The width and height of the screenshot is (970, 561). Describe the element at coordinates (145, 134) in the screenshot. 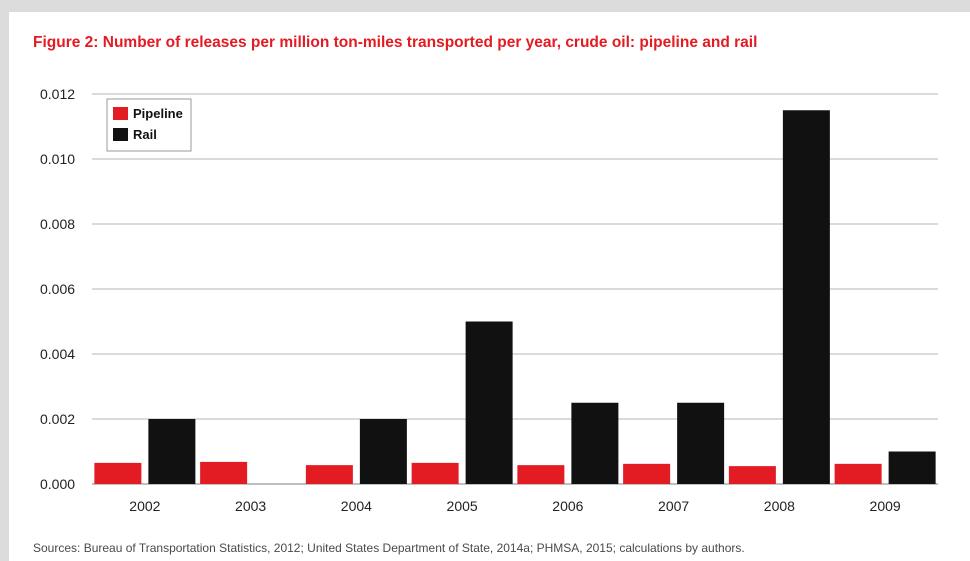

I see `legend-label: Rail` at that location.